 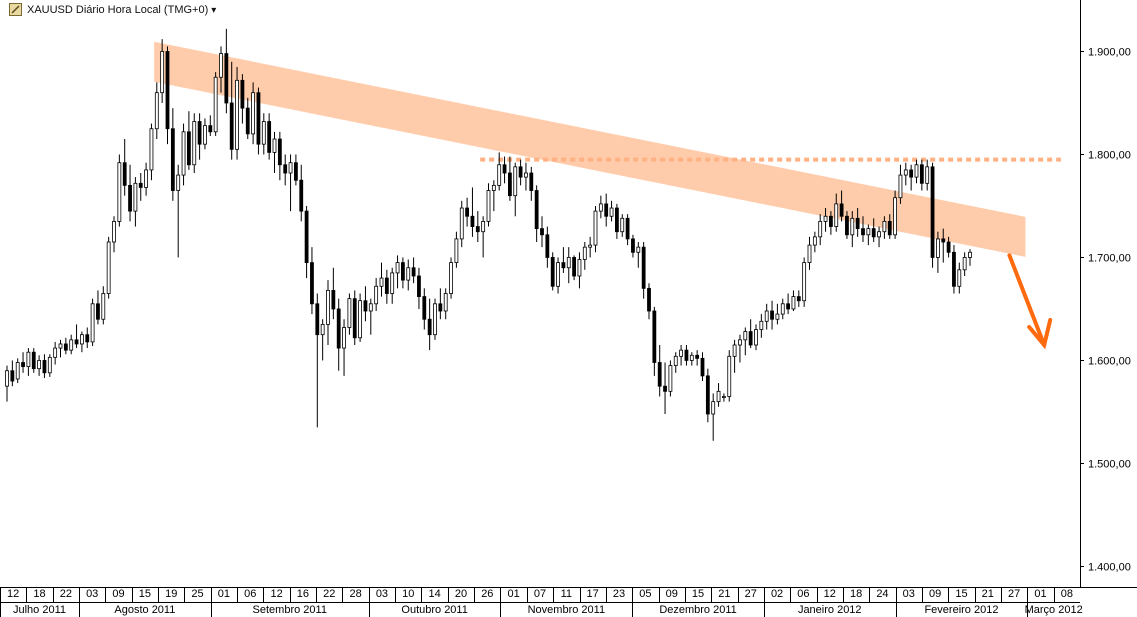 What do you see at coordinates (566, 610) in the screenshot?
I see `x-month-label: Novembro 2011` at bounding box center [566, 610].